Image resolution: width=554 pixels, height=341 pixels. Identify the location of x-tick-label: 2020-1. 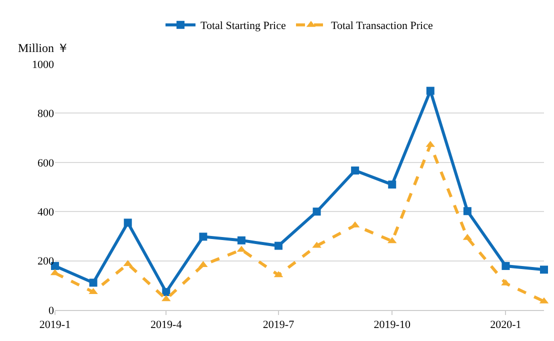
(506, 325).